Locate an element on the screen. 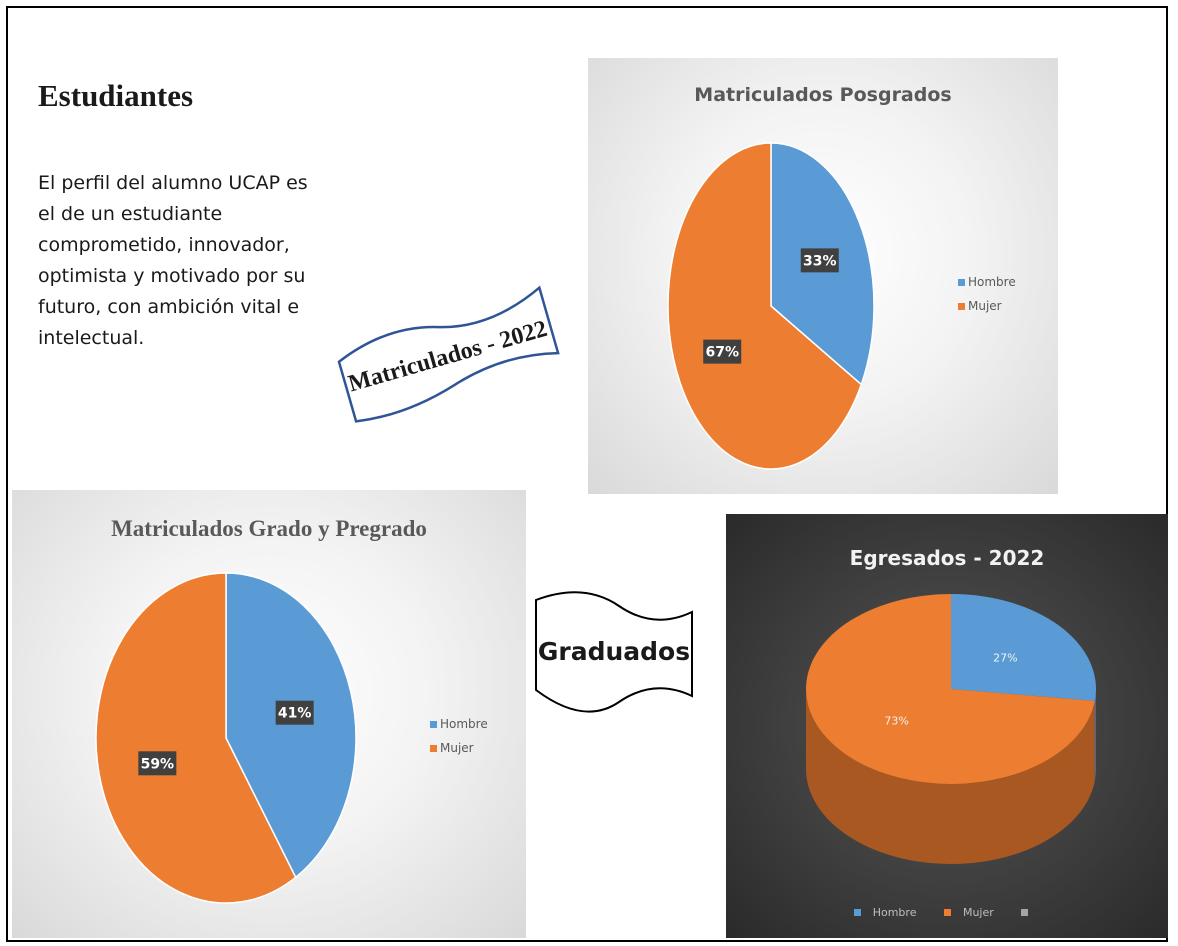 Image resolution: width=1178 pixels, height=946 pixels. graduados-banner: Graduados is located at coordinates (614, 652).